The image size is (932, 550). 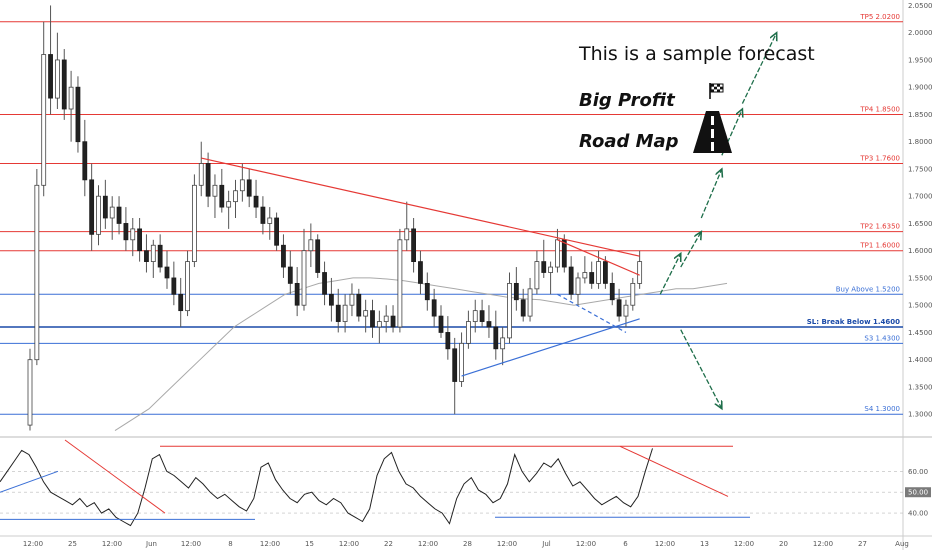 What do you see at coordinates (879, 109) in the screenshot?
I see `level-label: TP4 1.8500` at bounding box center [879, 109].